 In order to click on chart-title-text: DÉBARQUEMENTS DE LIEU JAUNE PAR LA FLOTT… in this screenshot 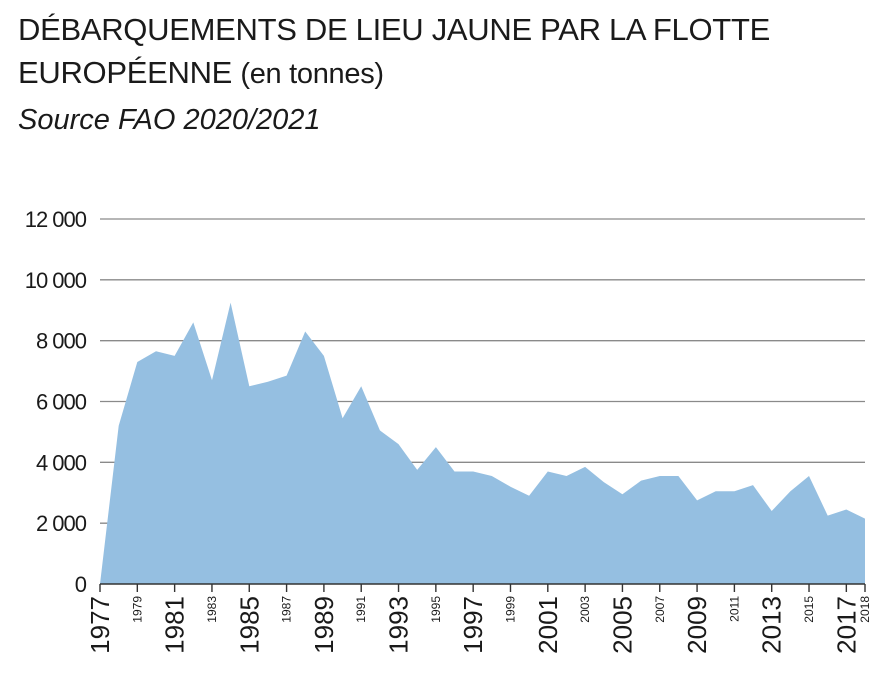, I will do `click(394, 51)`.